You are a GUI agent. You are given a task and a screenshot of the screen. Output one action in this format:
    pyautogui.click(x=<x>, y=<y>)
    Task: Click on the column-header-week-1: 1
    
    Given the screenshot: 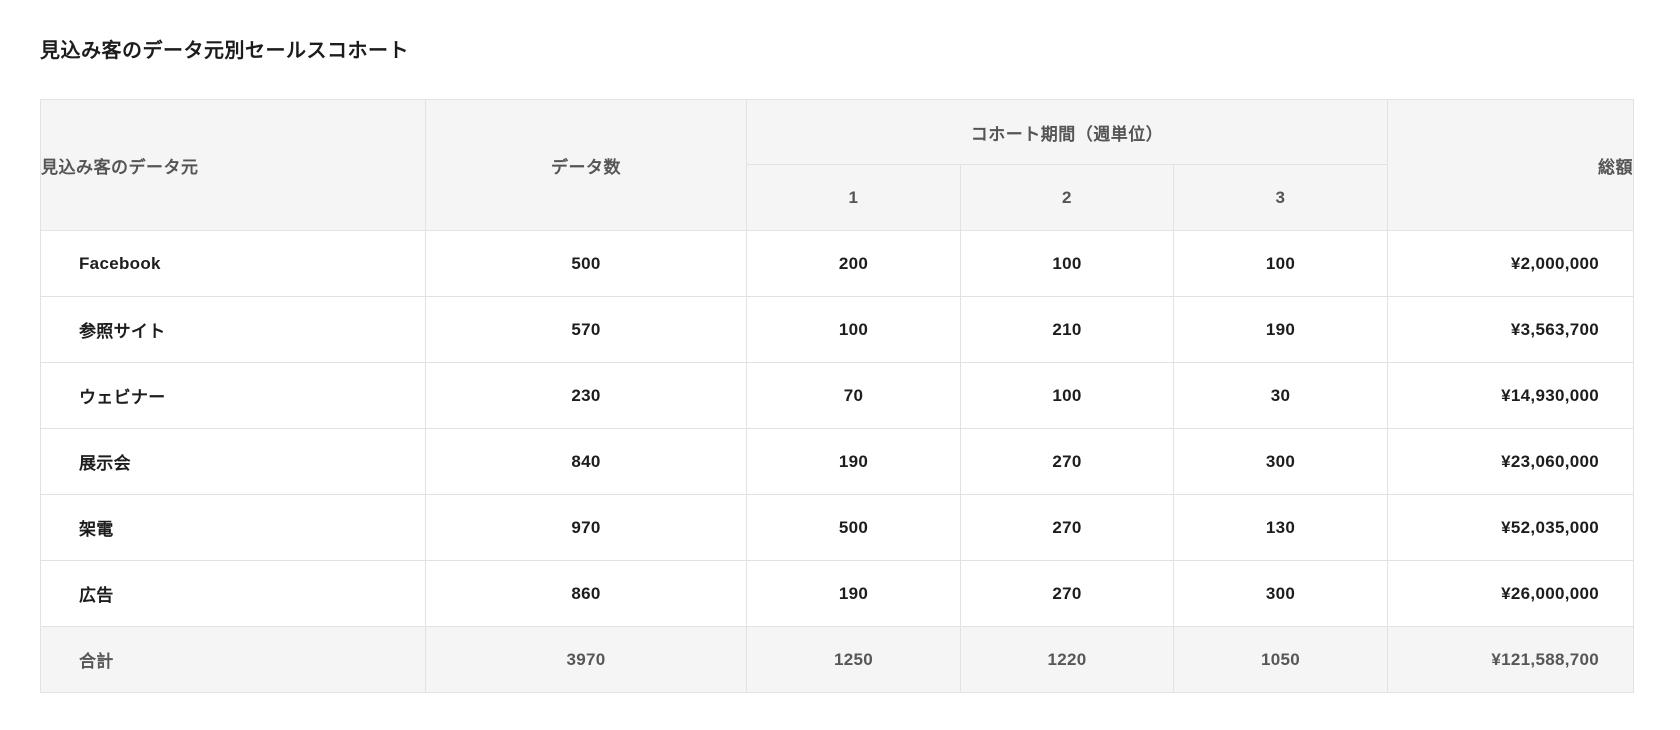 What is the action you would take?
    pyautogui.click(x=853, y=197)
    